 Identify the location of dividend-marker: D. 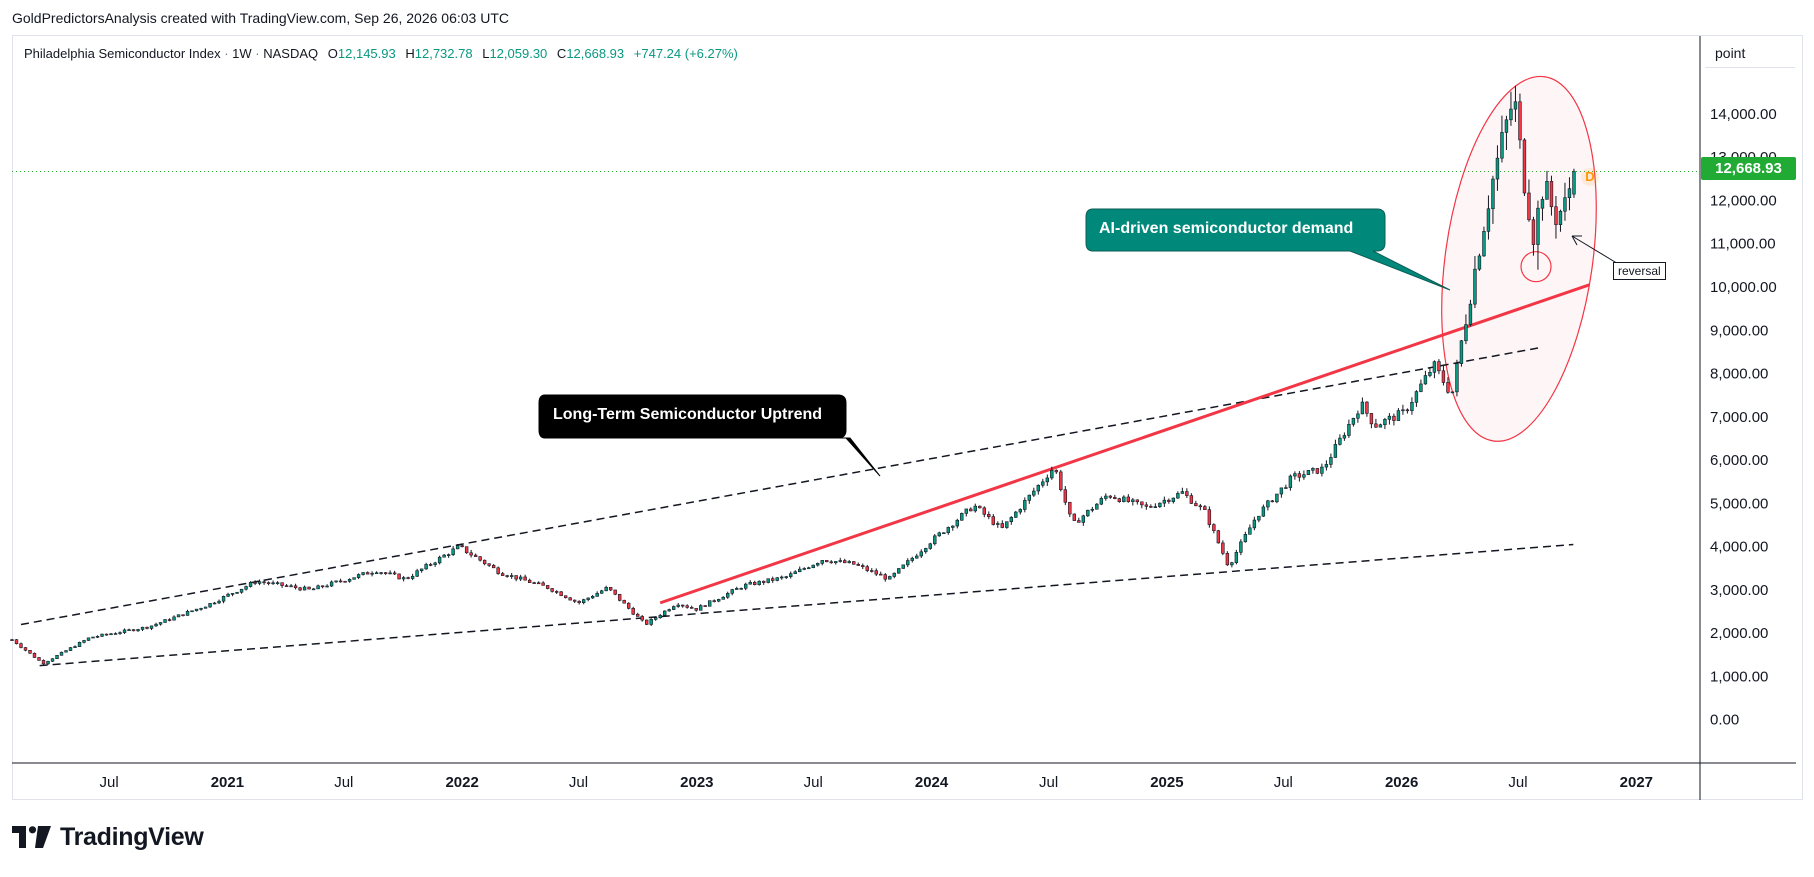
(1590, 177).